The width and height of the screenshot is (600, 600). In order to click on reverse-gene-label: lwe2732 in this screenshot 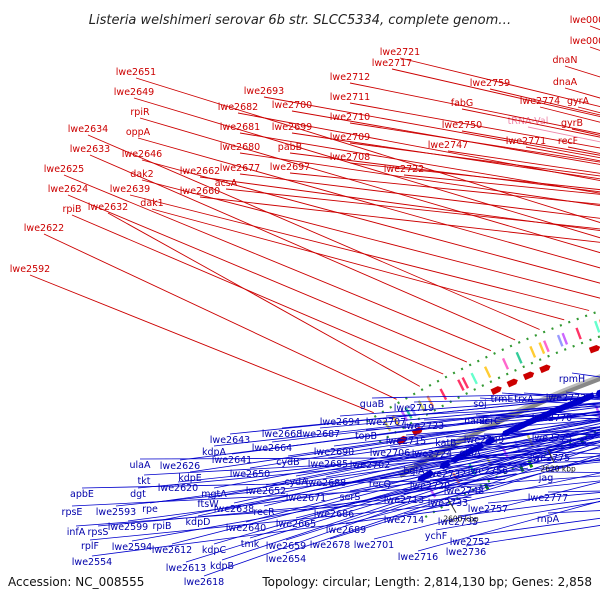, I will do `click(446, 474)`.